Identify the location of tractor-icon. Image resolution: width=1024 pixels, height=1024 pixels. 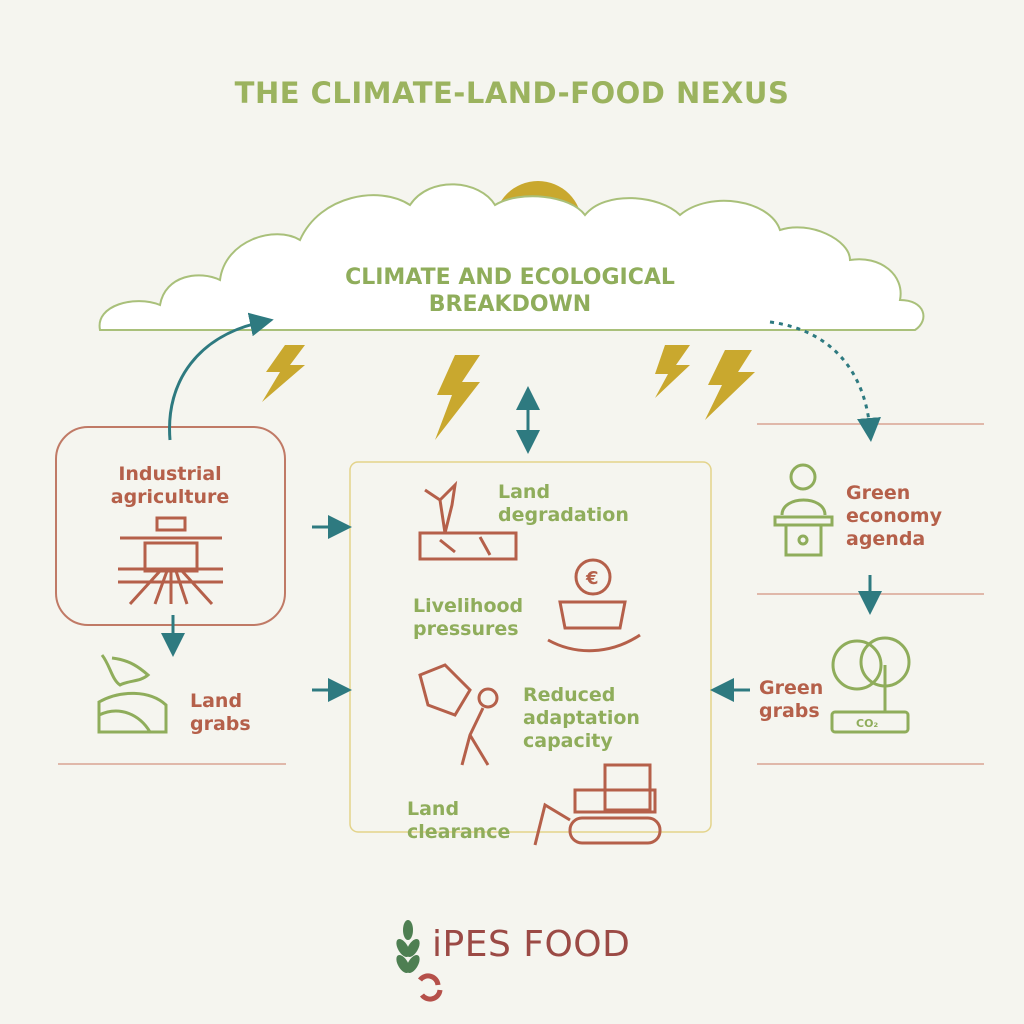
(170, 561).